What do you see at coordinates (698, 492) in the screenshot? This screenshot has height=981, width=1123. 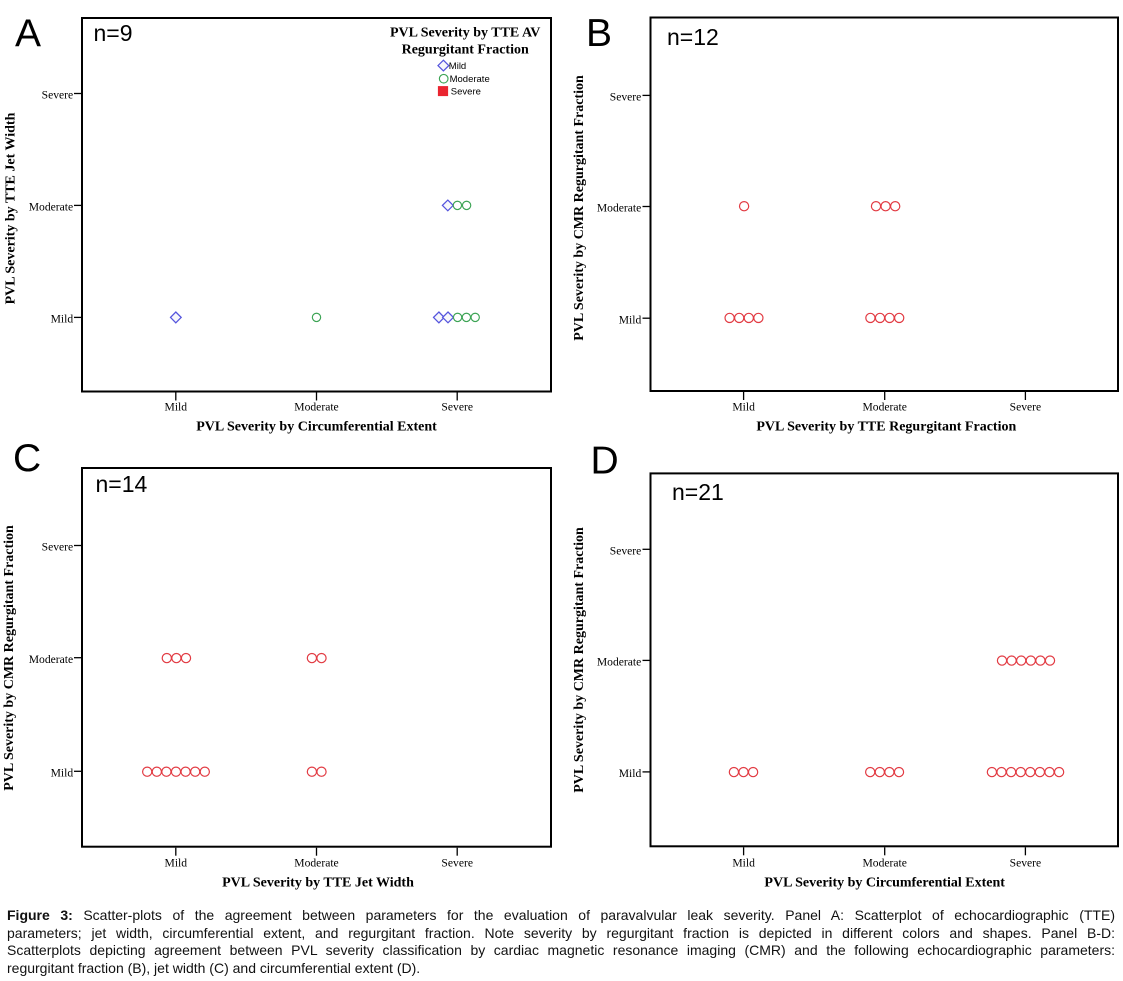 I see `svg-text: n=21` at bounding box center [698, 492].